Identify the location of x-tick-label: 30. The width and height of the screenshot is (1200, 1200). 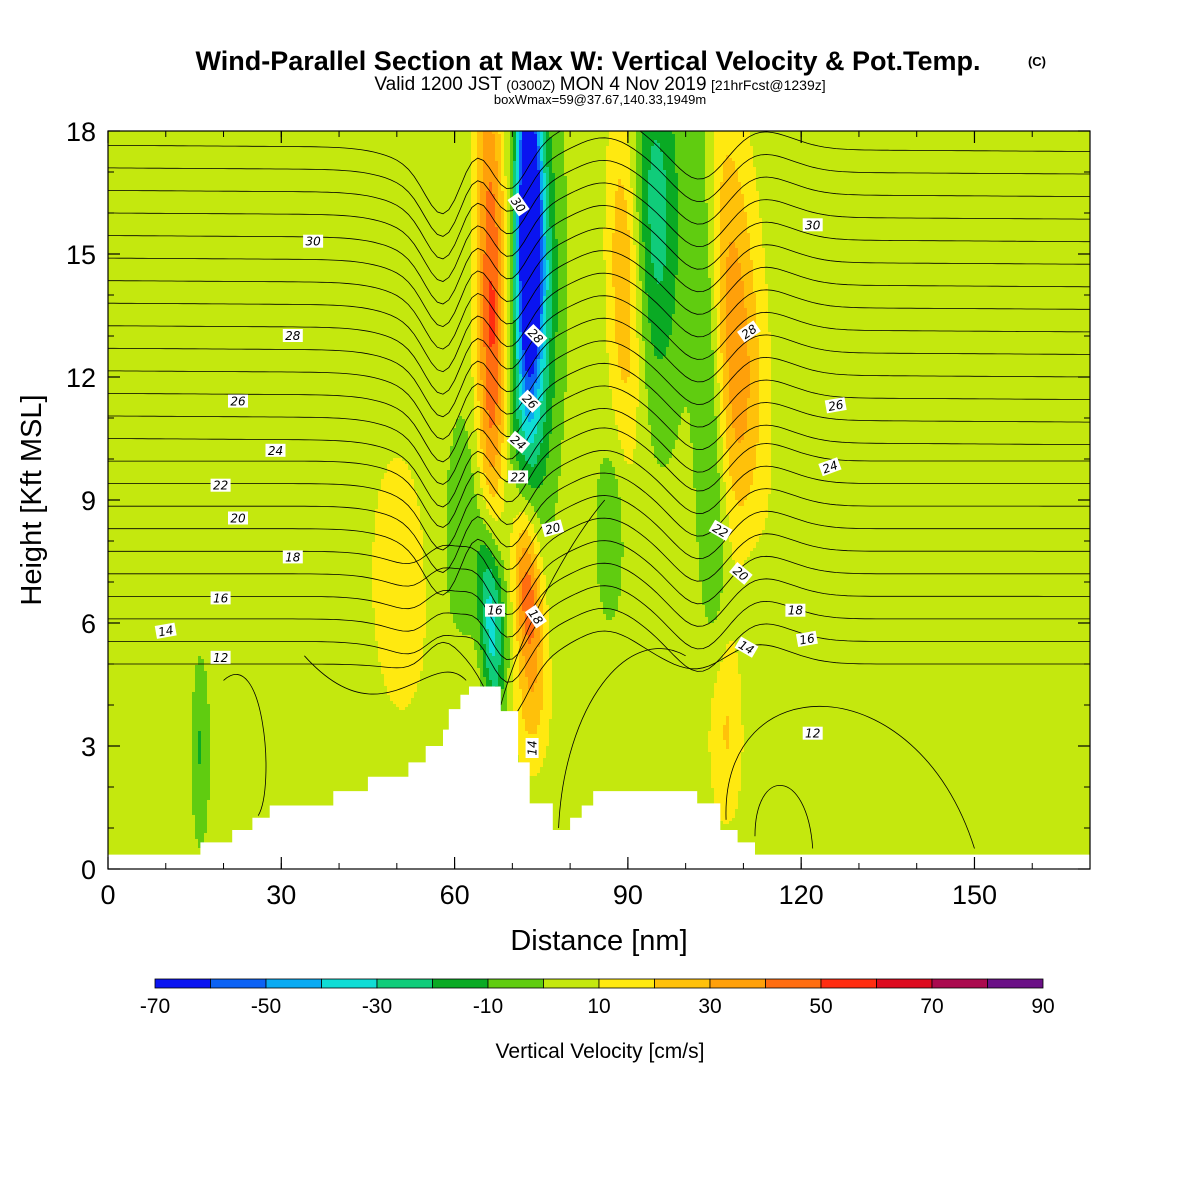
(281, 895).